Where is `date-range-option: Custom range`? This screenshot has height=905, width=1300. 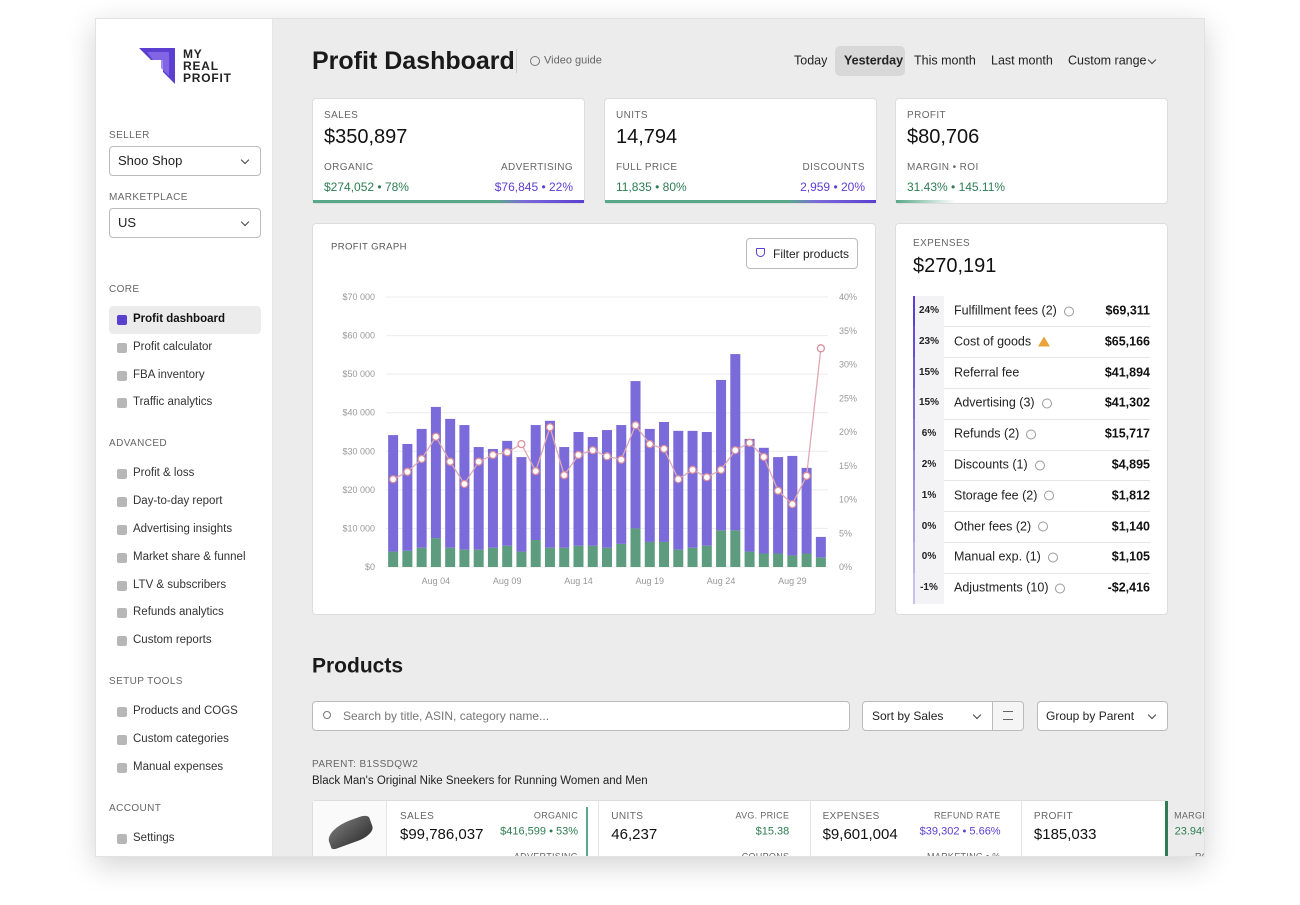 date-range-option: Custom range is located at coordinates (1107, 60).